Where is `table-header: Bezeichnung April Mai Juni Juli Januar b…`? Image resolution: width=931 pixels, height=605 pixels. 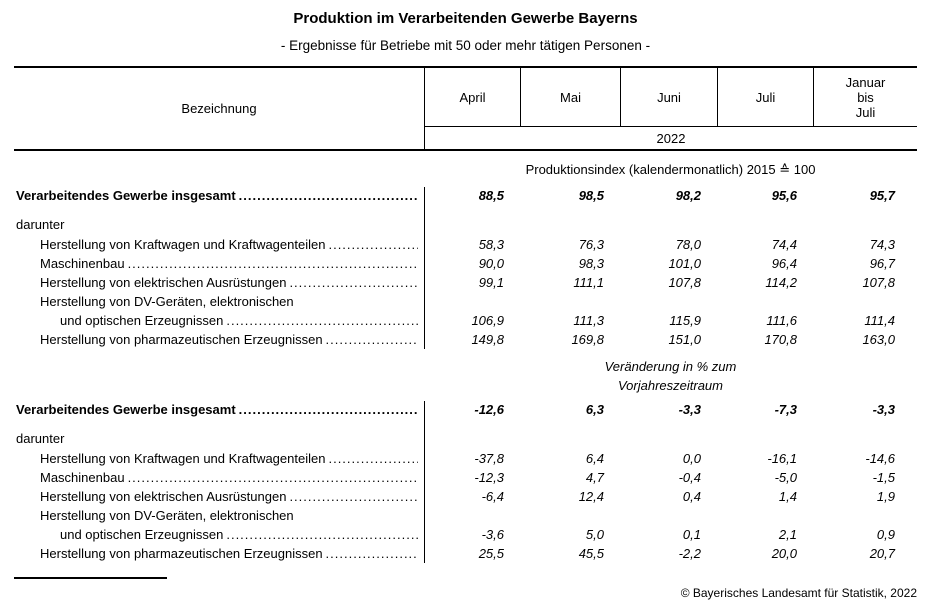 table-header: Bezeichnung April Mai Juni Juli Januar b… is located at coordinates (465, 108).